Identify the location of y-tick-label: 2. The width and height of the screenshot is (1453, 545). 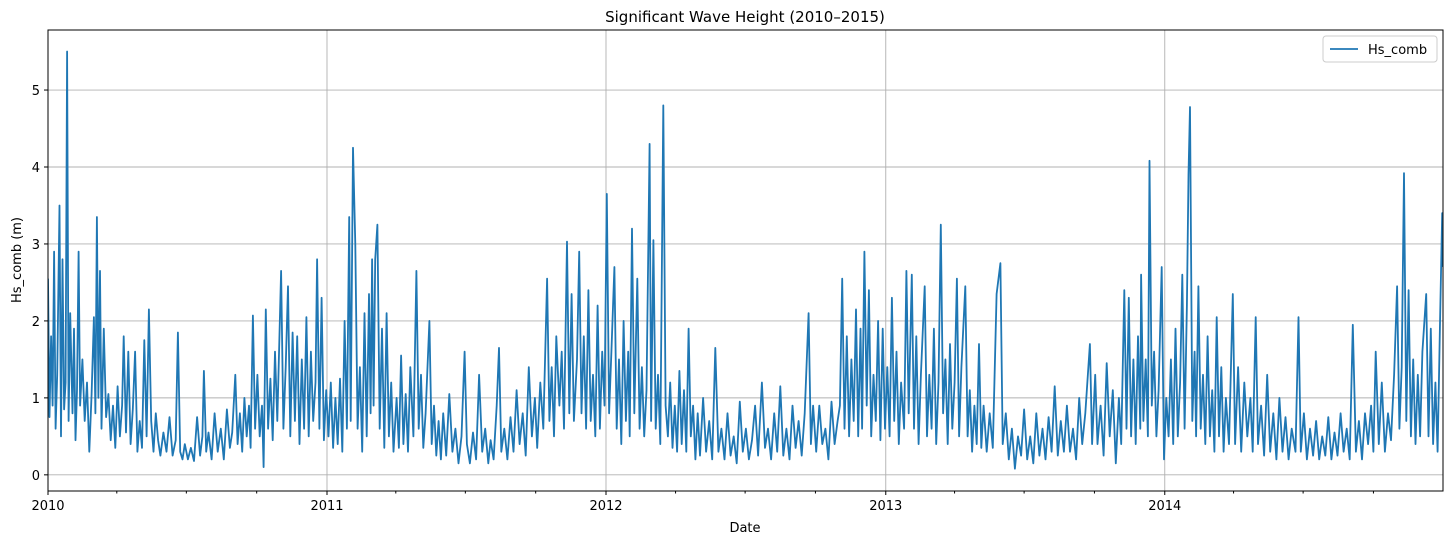
(36, 322).